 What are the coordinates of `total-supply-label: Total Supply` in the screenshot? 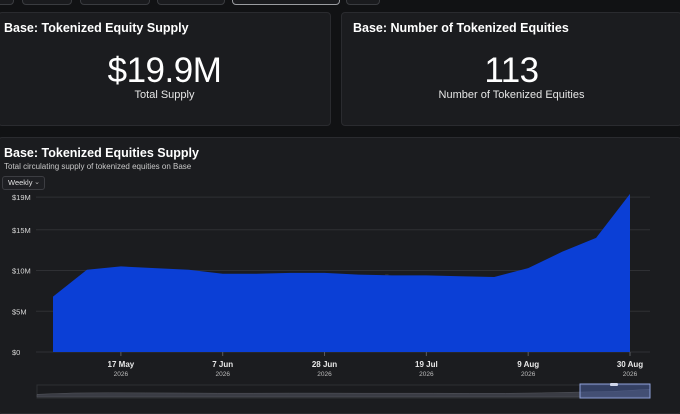 It's located at (164, 95).